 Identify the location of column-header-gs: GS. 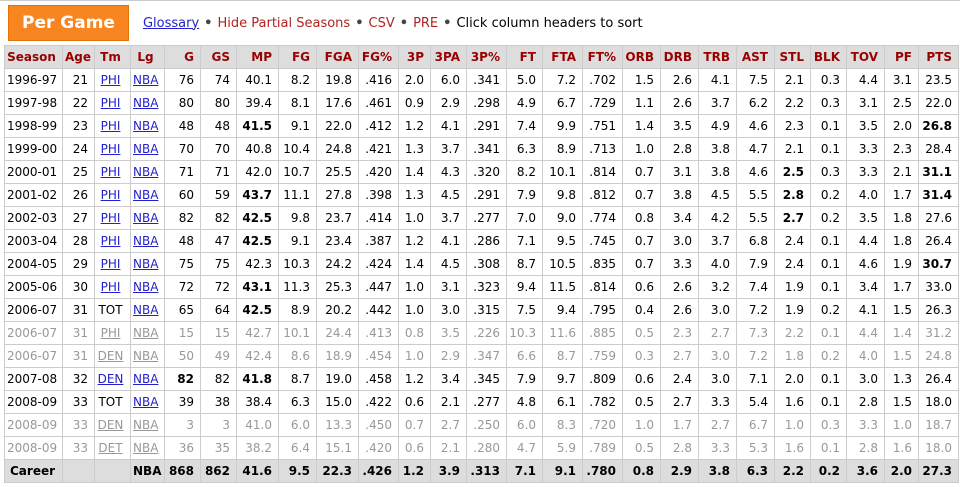
(218, 57).